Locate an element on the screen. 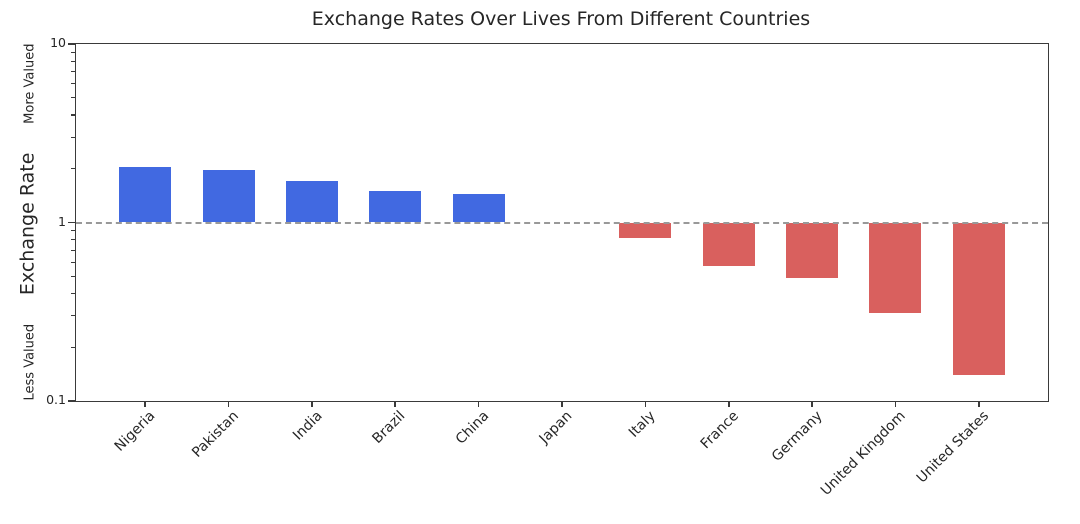 This screenshot has width=1080, height=524. x-tick-label-united-states: United States is located at coordinates (953, 447).